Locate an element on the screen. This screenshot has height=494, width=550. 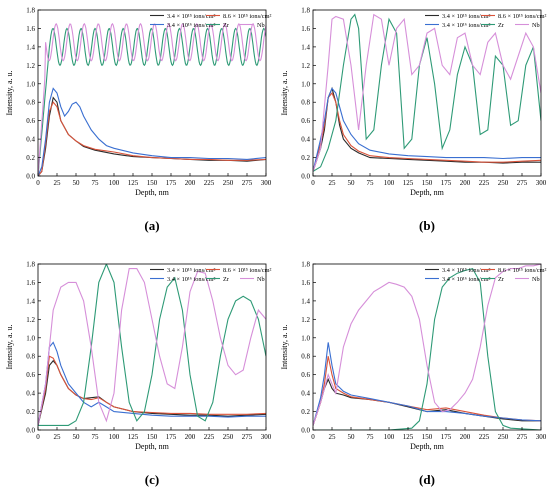
panel-label: (c) is located at coordinates (152, 479).